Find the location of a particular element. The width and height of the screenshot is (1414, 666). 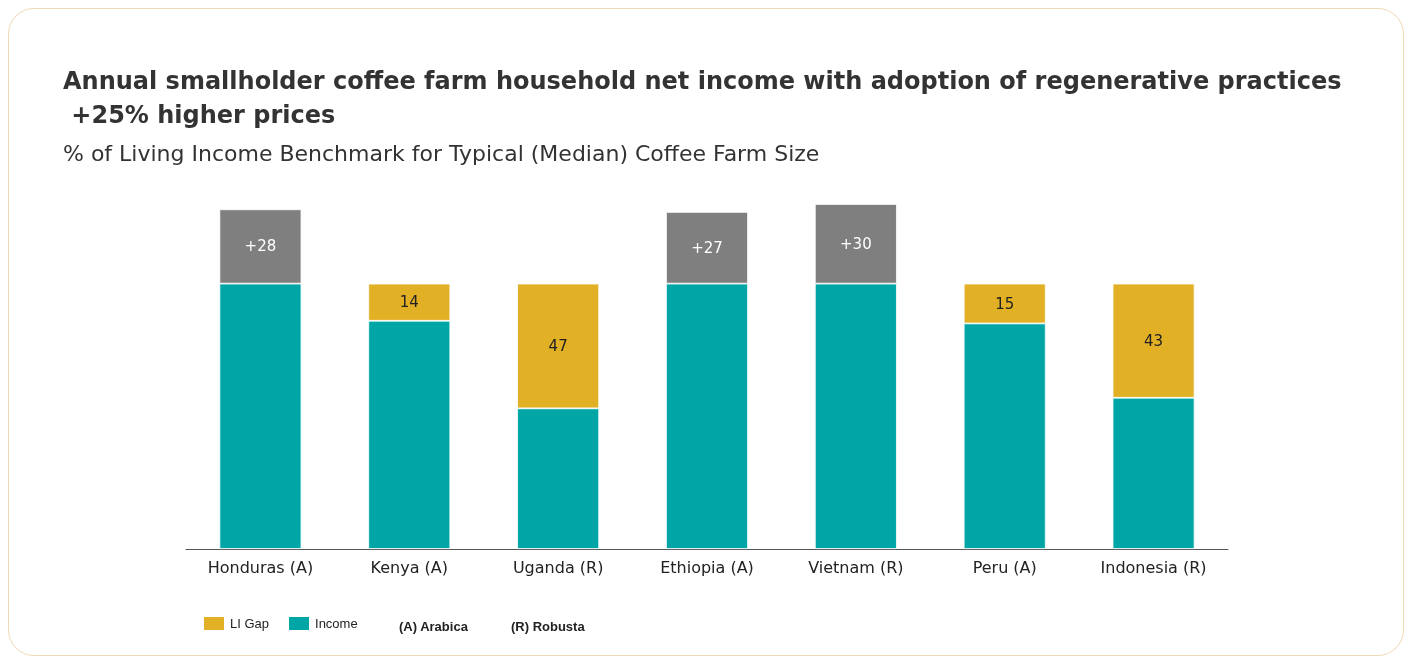

data-label: +30 is located at coordinates (856, 243).